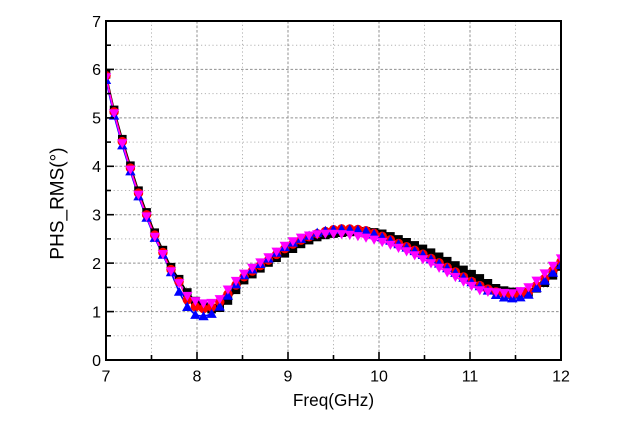  Describe the element at coordinates (333, 400) in the screenshot. I see `svg-text: Freq(GHz)` at that location.